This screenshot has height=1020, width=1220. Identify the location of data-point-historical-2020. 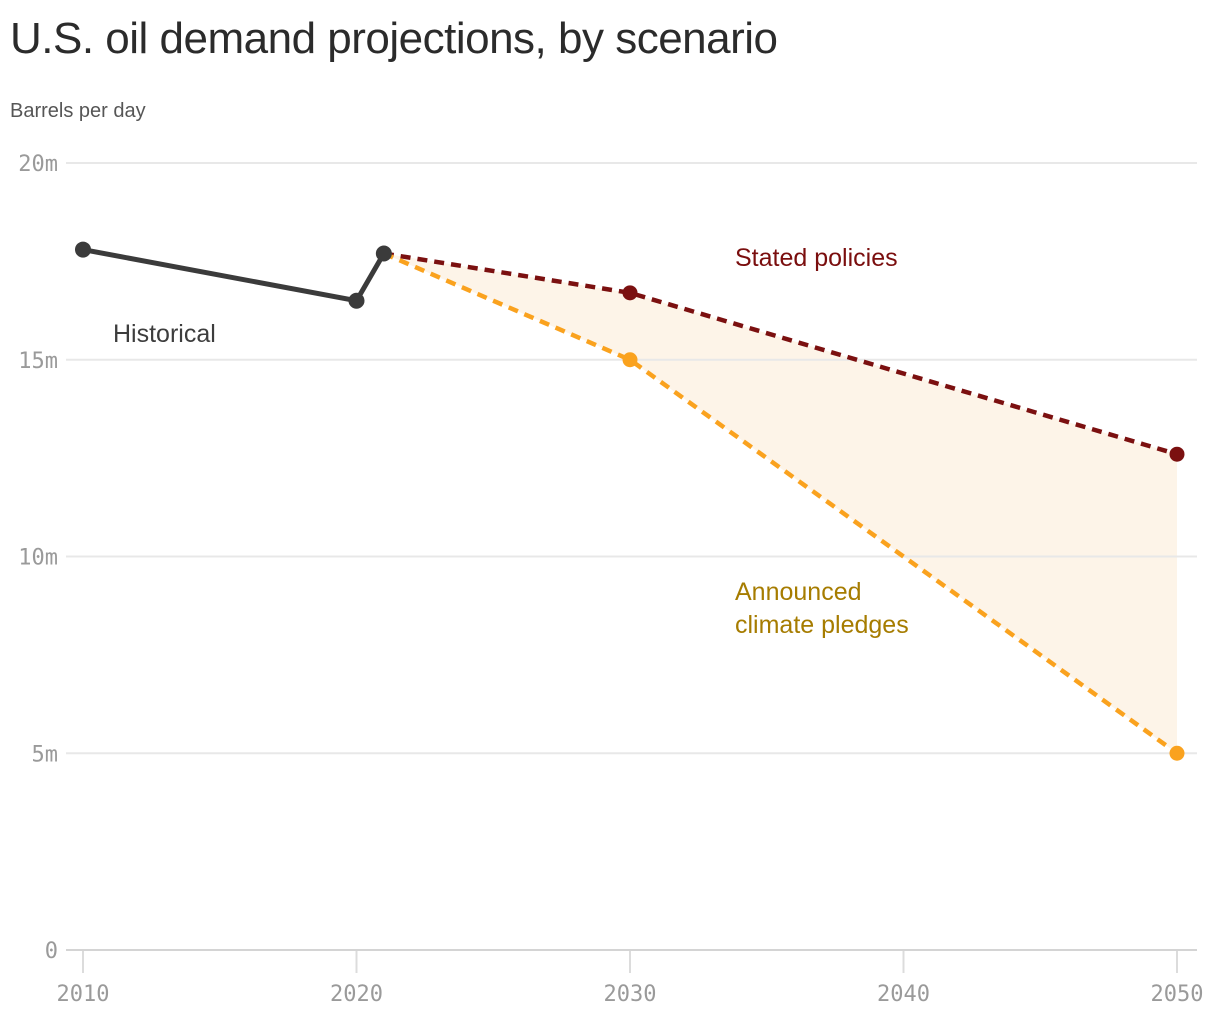
(356, 300).